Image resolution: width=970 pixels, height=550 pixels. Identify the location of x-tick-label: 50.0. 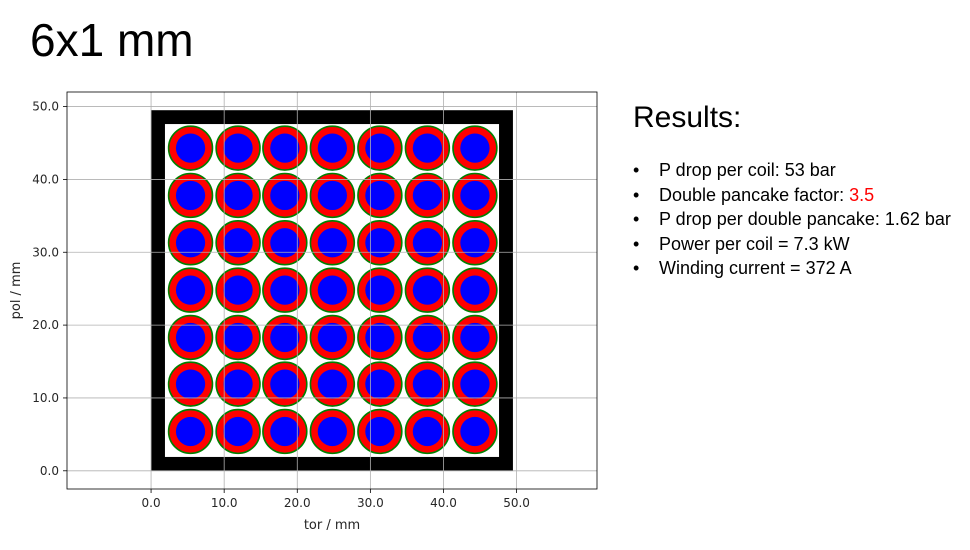
(516, 503).